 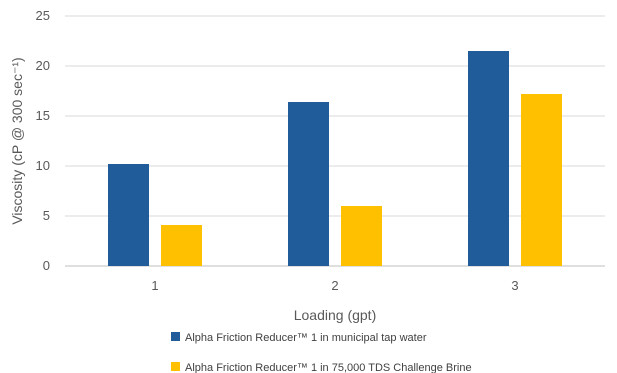 I want to click on y-tick-label: 0, so click(x=46, y=265).